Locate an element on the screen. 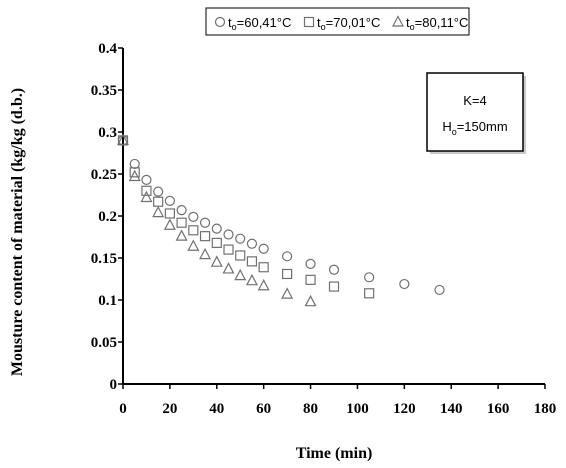  annotation-line-2: Ho=150mm is located at coordinates (474, 128).